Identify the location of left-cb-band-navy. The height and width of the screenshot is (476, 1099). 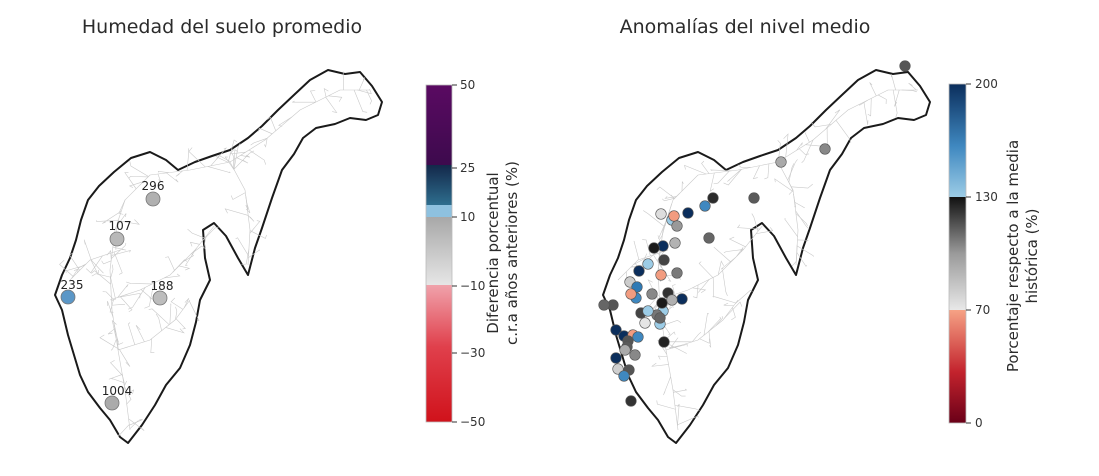
(439, 185).